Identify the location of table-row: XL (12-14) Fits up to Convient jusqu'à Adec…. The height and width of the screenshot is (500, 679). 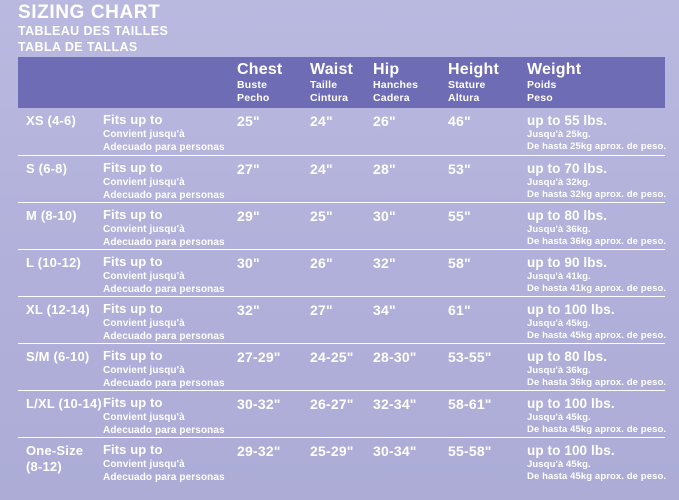
(342, 319).